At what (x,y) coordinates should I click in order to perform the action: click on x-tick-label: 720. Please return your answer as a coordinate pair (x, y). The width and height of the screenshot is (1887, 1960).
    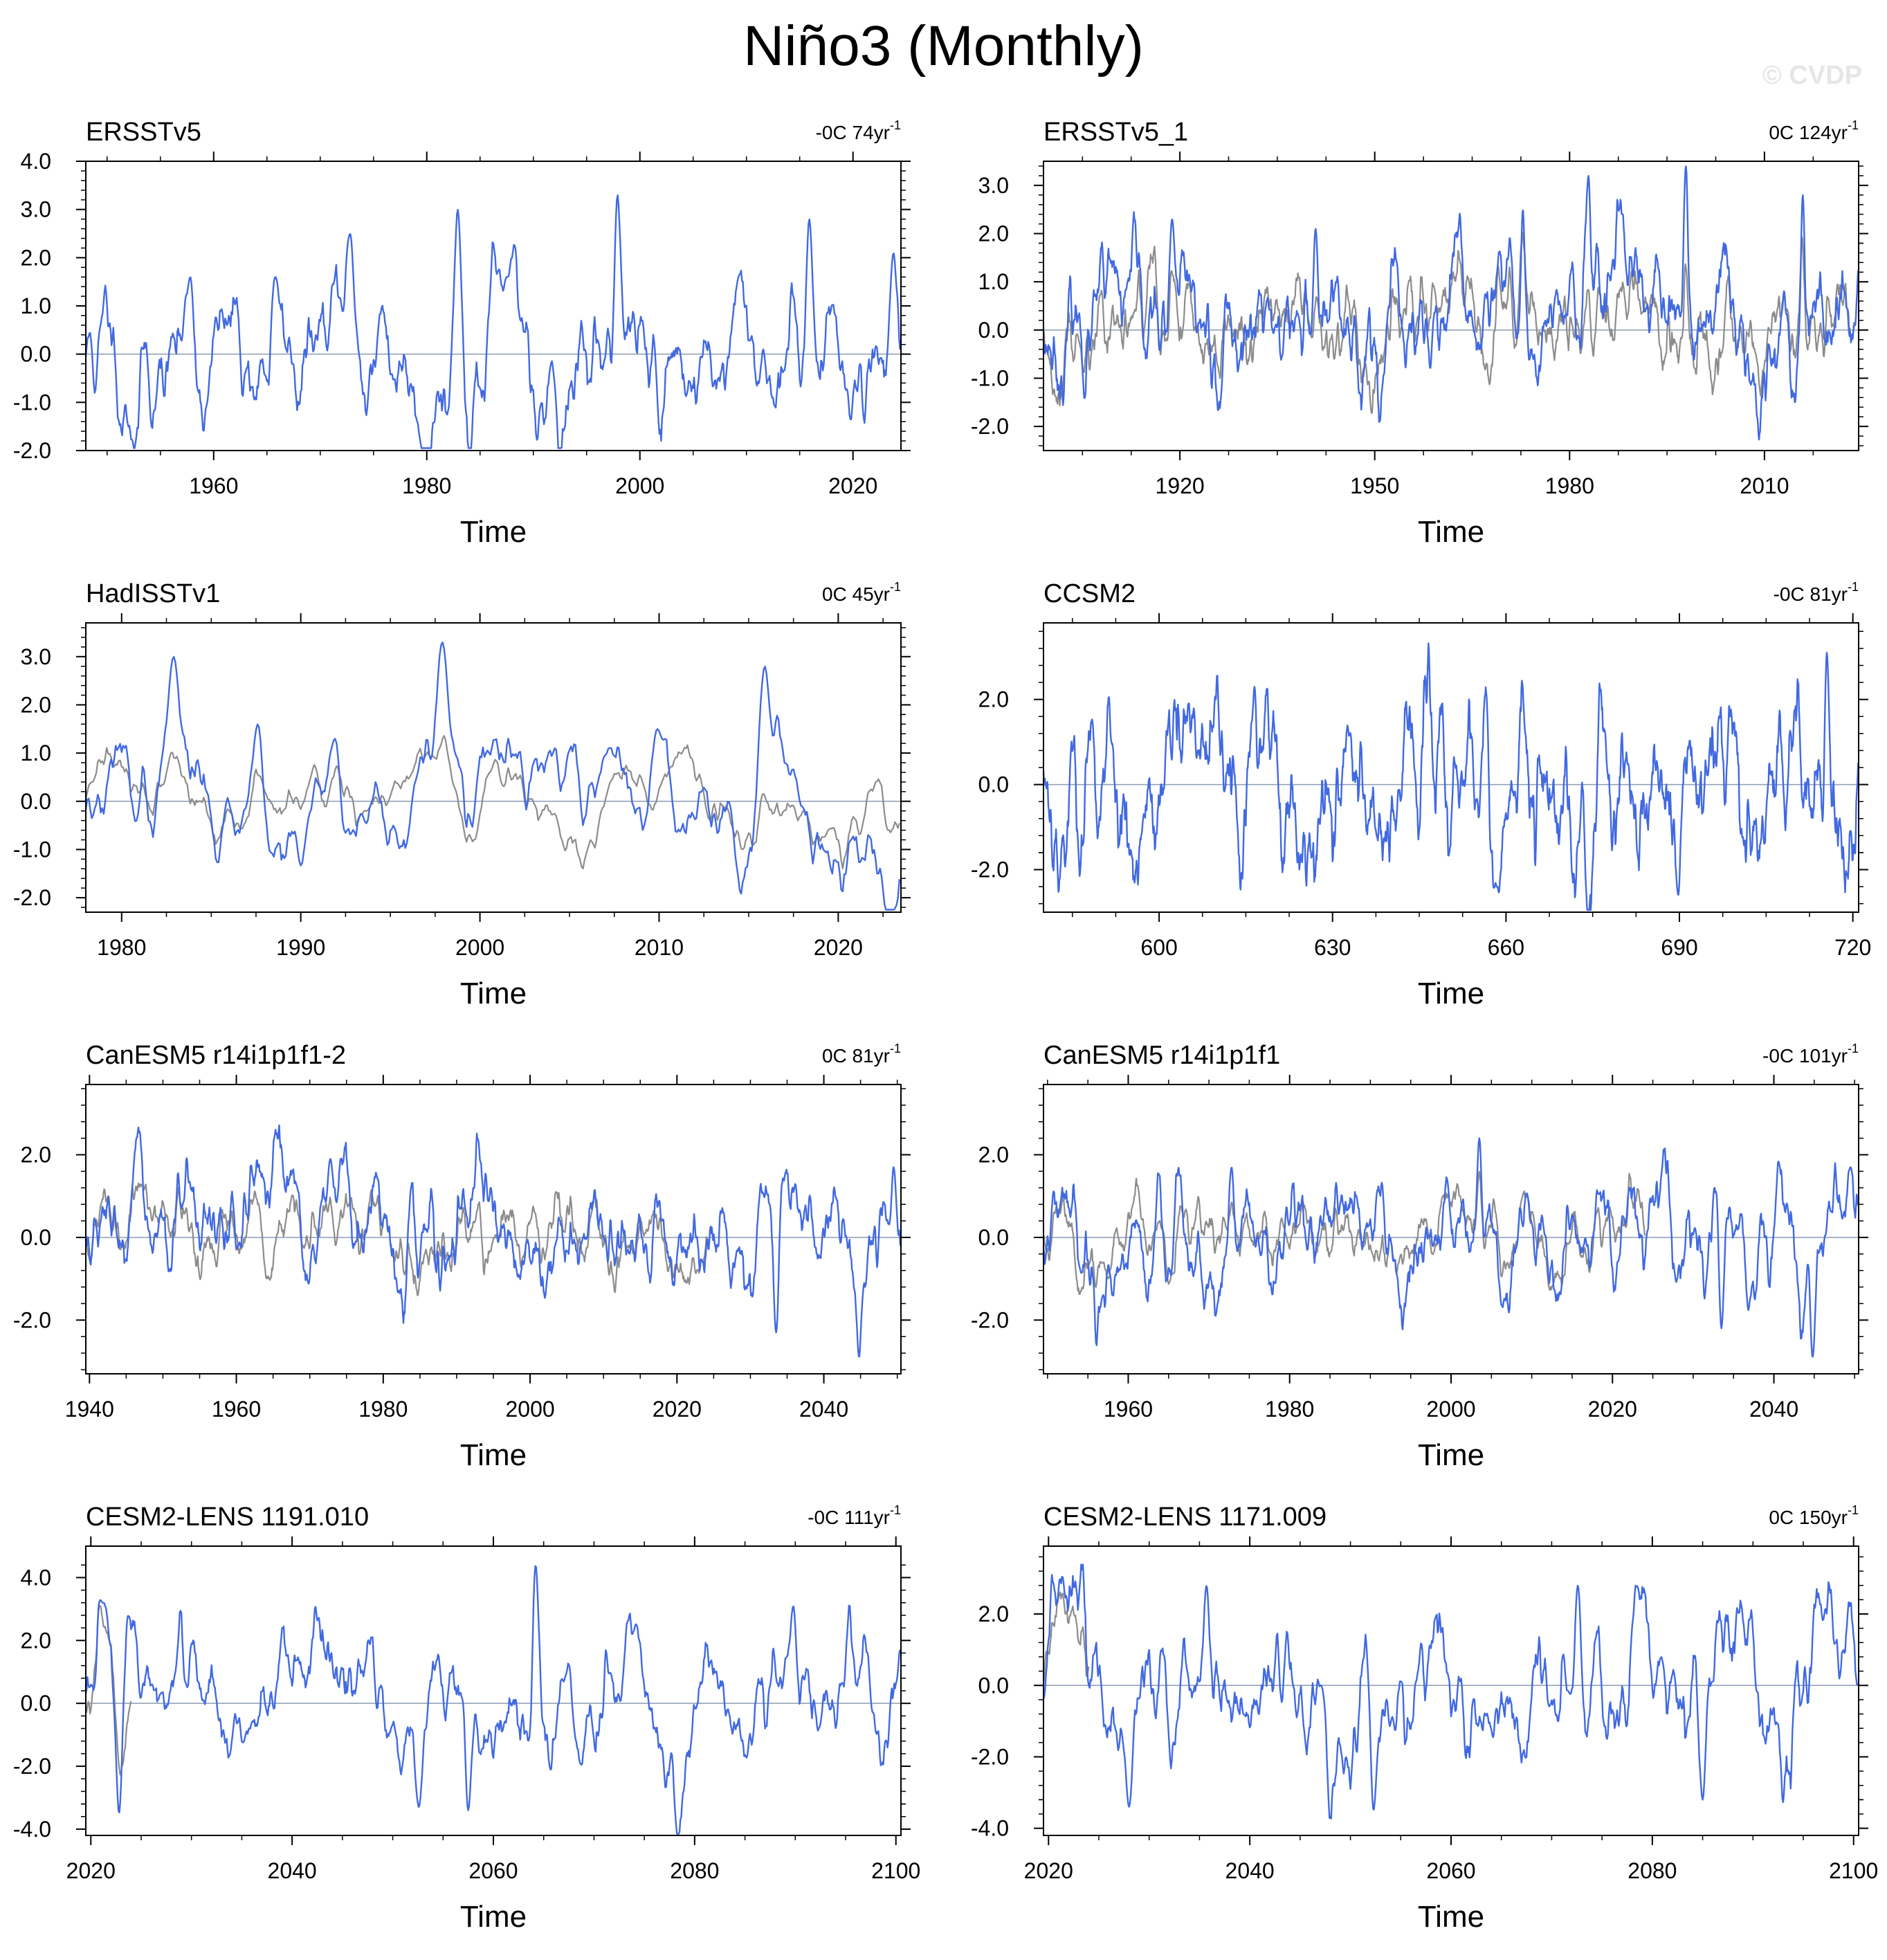
    Looking at the image, I should click on (1852, 947).